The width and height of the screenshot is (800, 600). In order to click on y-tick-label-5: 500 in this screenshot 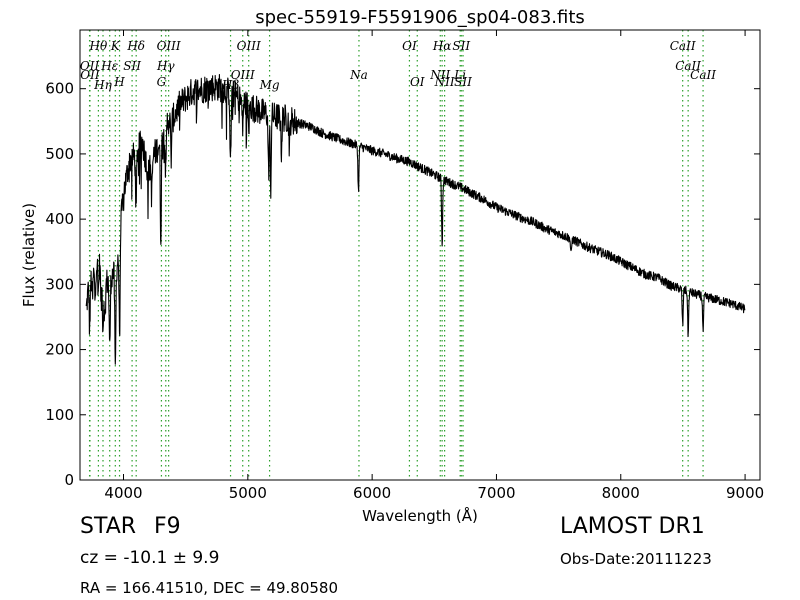, I will do `click(59, 154)`.